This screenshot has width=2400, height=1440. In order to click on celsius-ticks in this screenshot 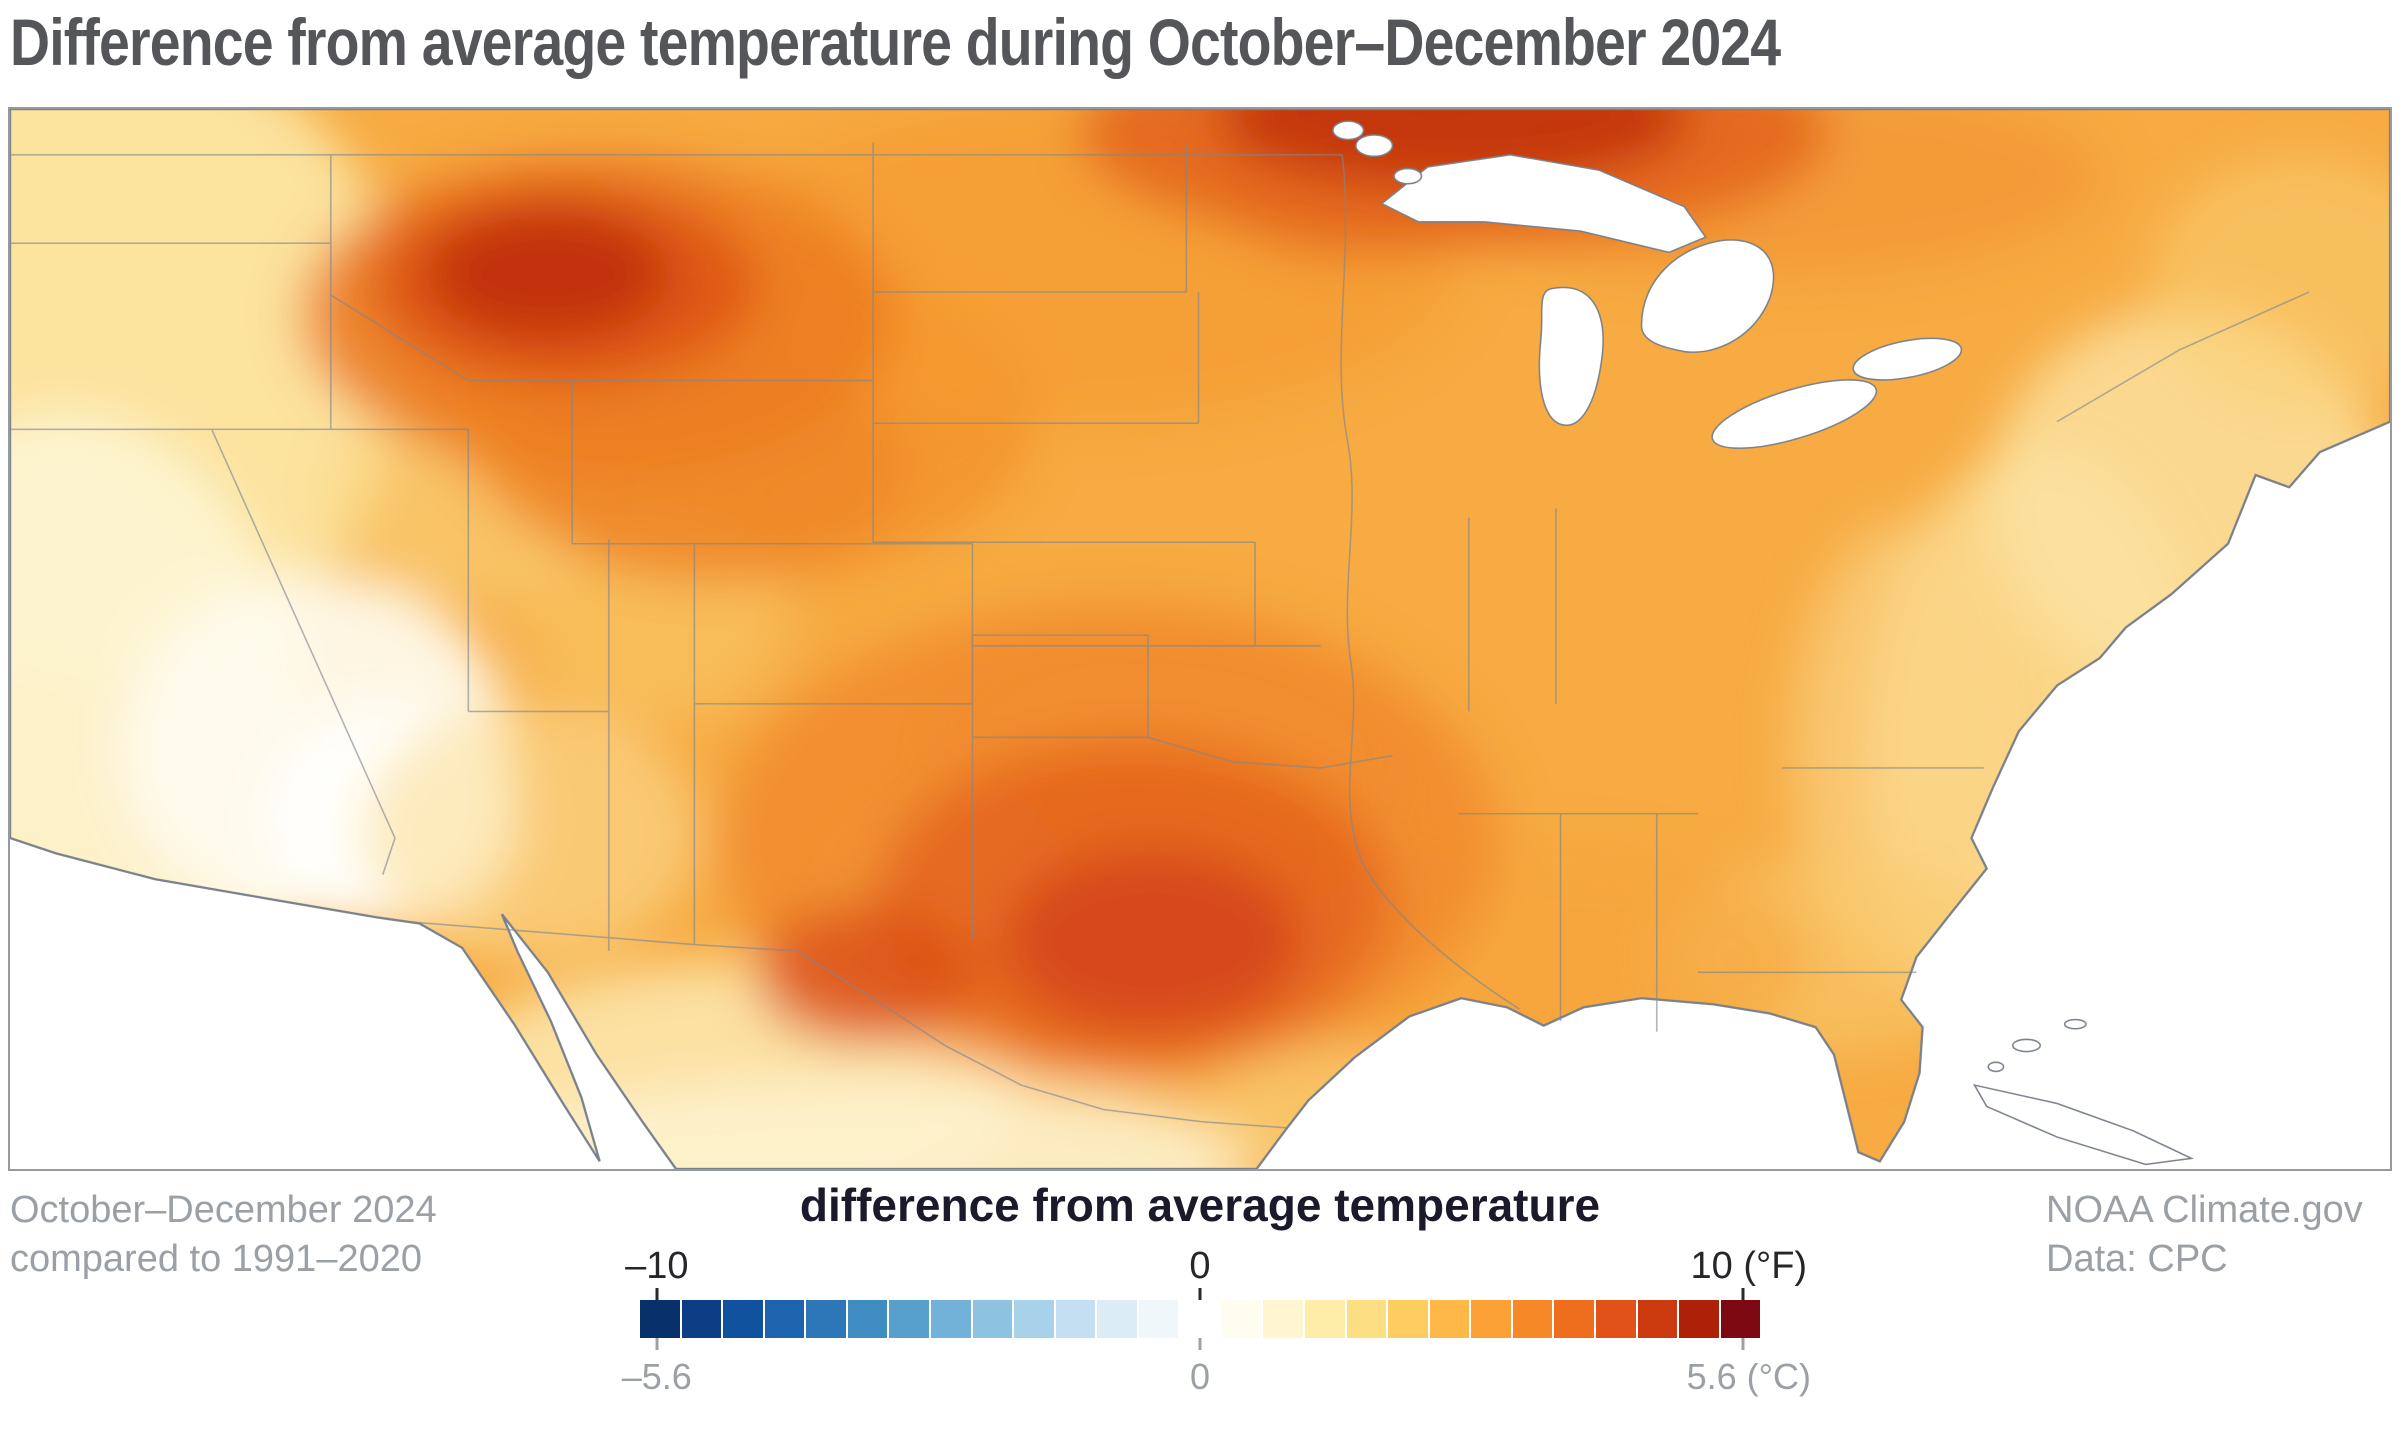, I will do `click(1200, 1344)`.